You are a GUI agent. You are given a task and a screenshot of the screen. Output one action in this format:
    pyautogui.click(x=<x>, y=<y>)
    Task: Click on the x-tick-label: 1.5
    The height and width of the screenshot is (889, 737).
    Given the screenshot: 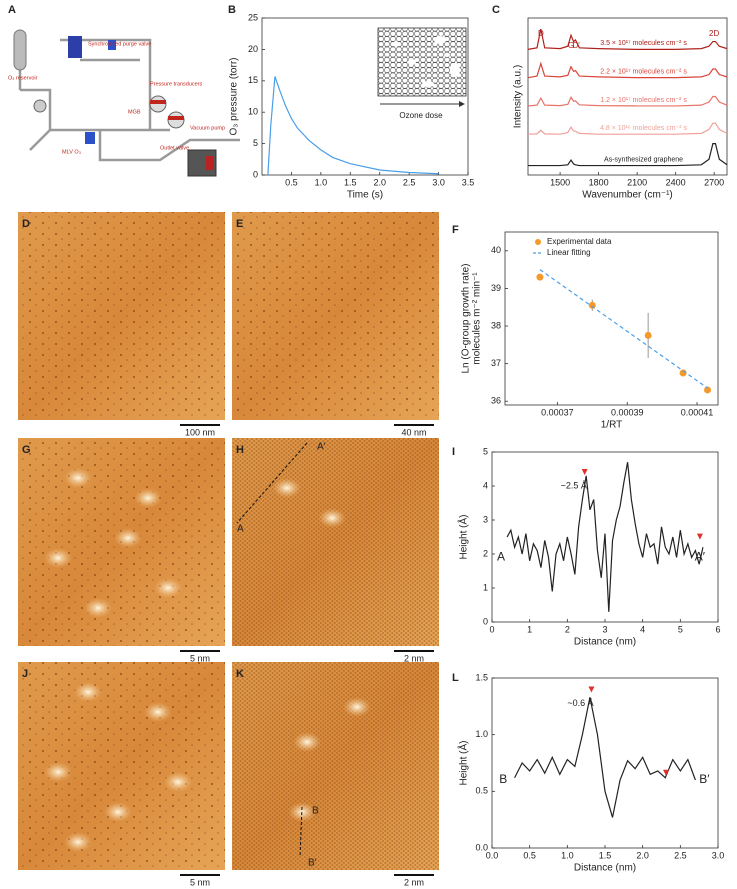 What is the action you would take?
    pyautogui.click(x=350, y=182)
    